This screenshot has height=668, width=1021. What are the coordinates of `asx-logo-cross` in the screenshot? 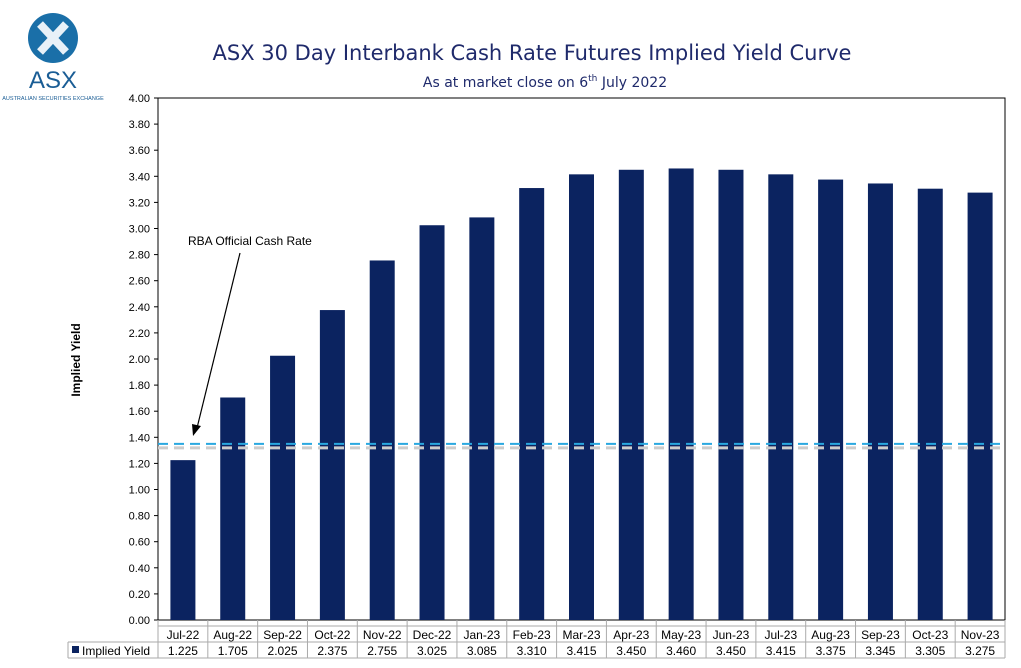 It's located at (53, 38).